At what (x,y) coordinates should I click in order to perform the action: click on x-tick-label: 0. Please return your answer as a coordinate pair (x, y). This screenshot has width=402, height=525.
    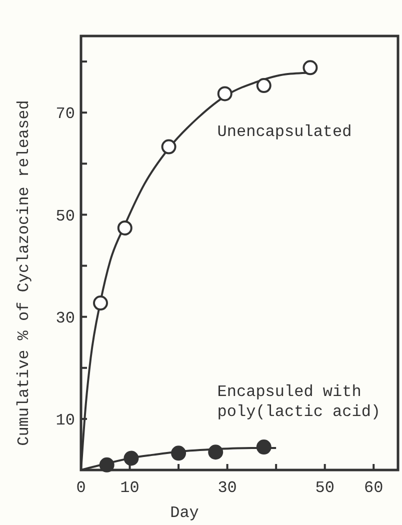
    Looking at the image, I should click on (81, 488).